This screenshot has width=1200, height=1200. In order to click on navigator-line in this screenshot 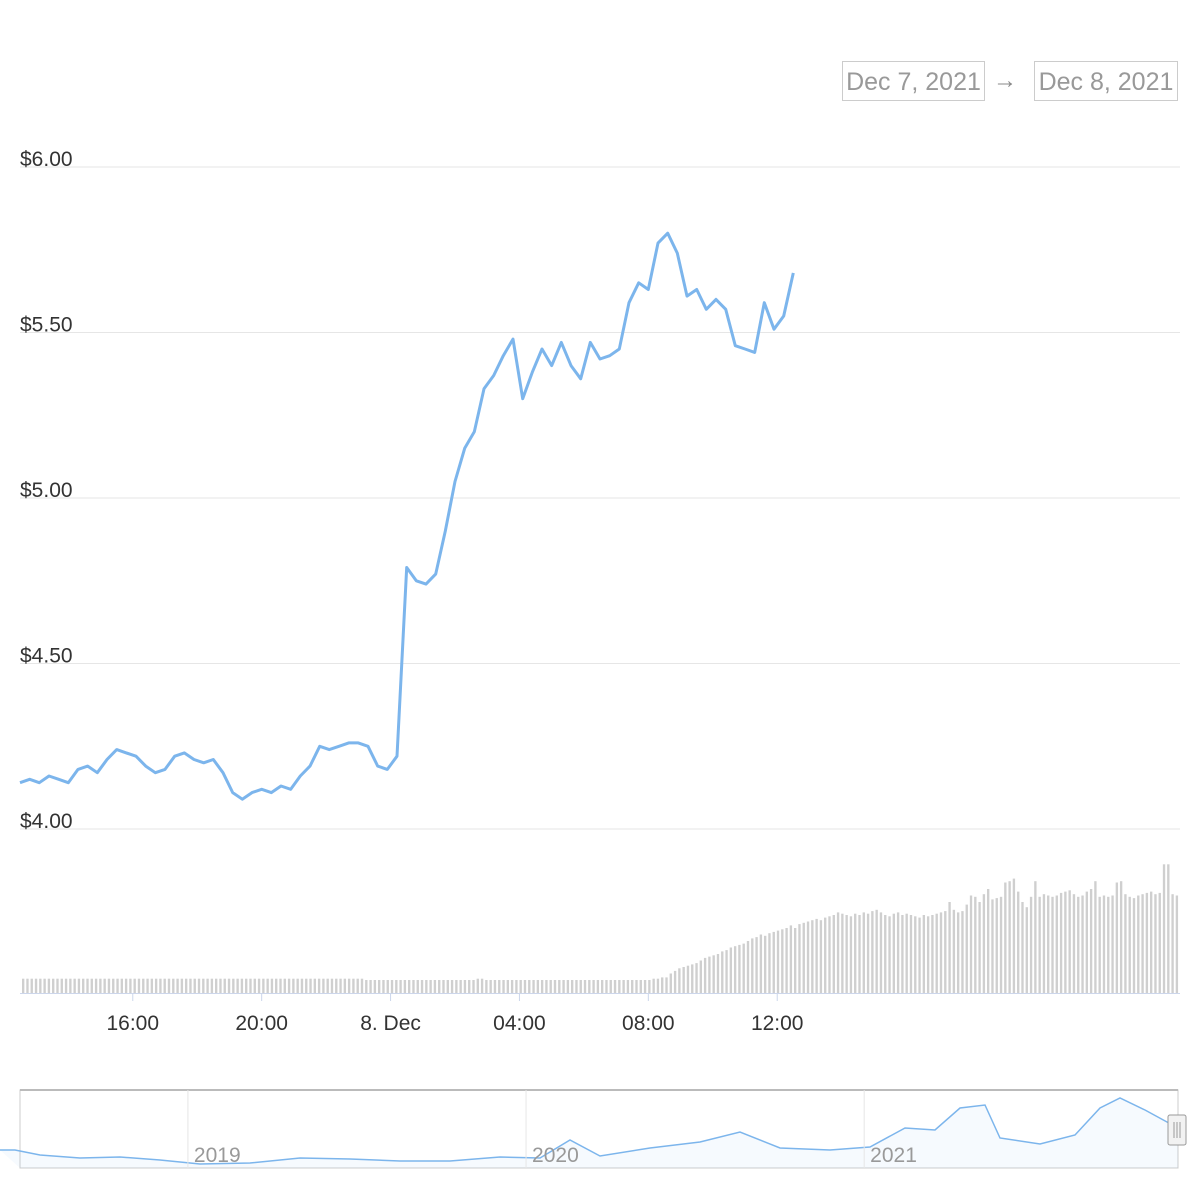, I will do `click(589, 1131)`.